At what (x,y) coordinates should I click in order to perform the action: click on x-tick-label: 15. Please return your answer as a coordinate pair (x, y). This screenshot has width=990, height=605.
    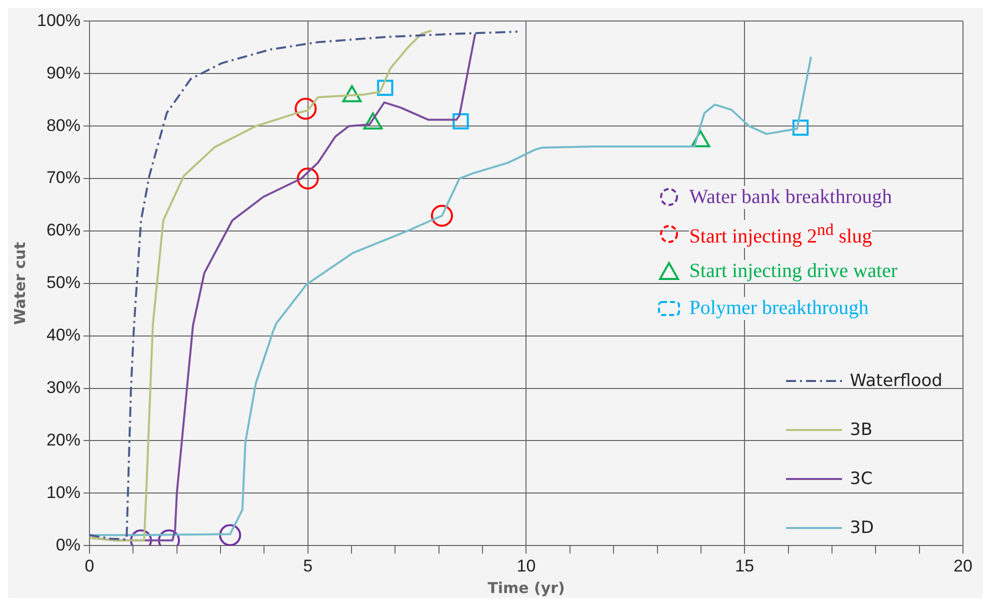
    Looking at the image, I should click on (744, 566).